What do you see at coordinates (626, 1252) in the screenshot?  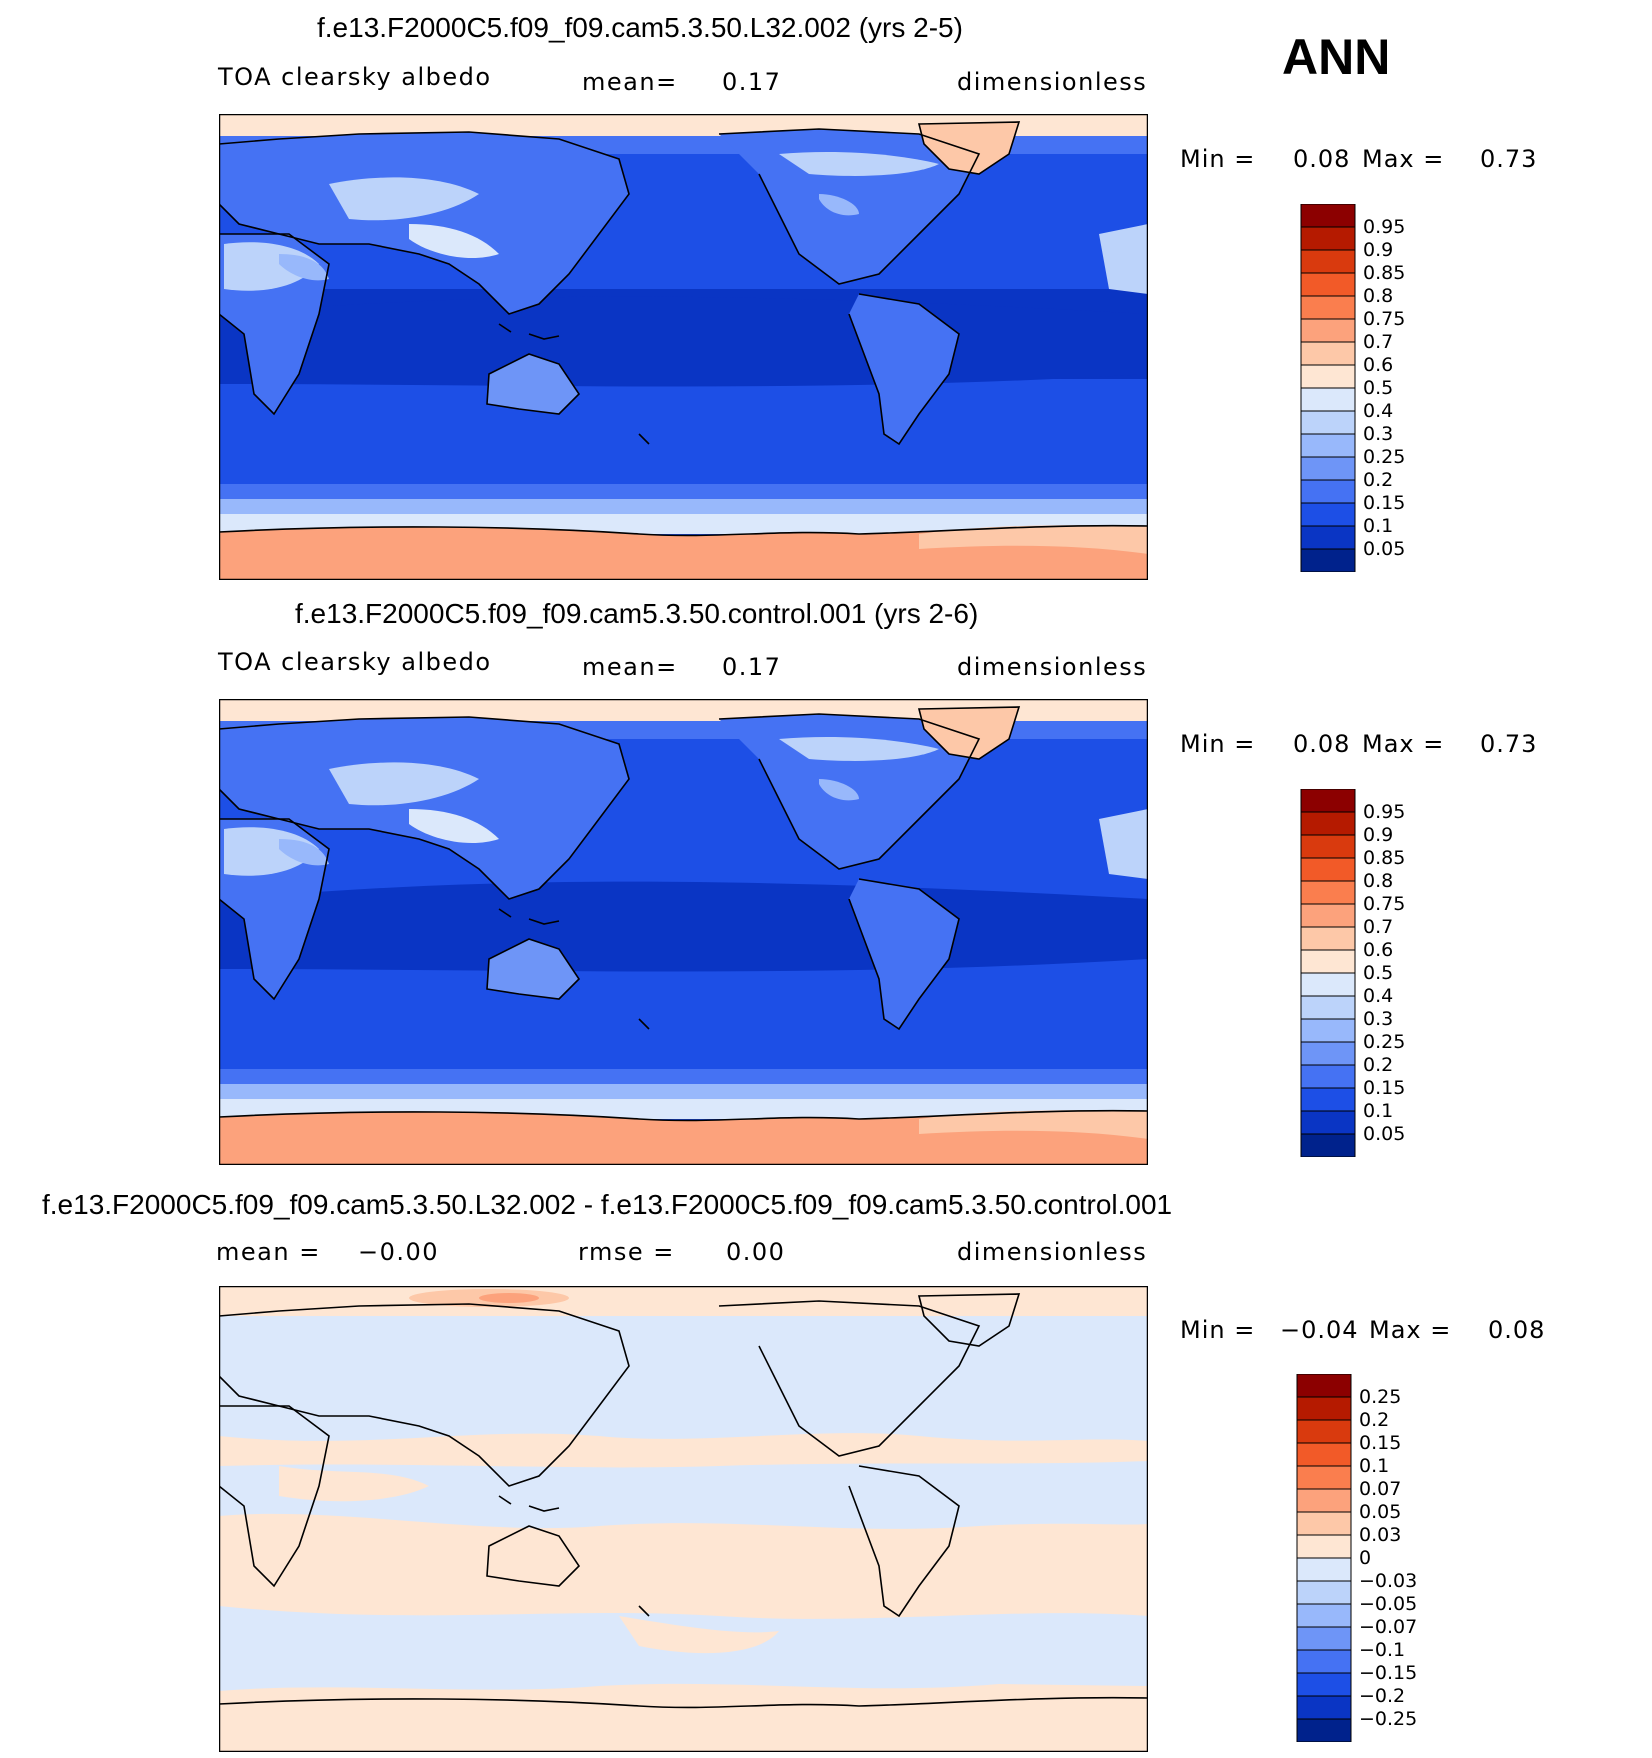 I see `panel-3-rmse-label: rmse =` at bounding box center [626, 1252].